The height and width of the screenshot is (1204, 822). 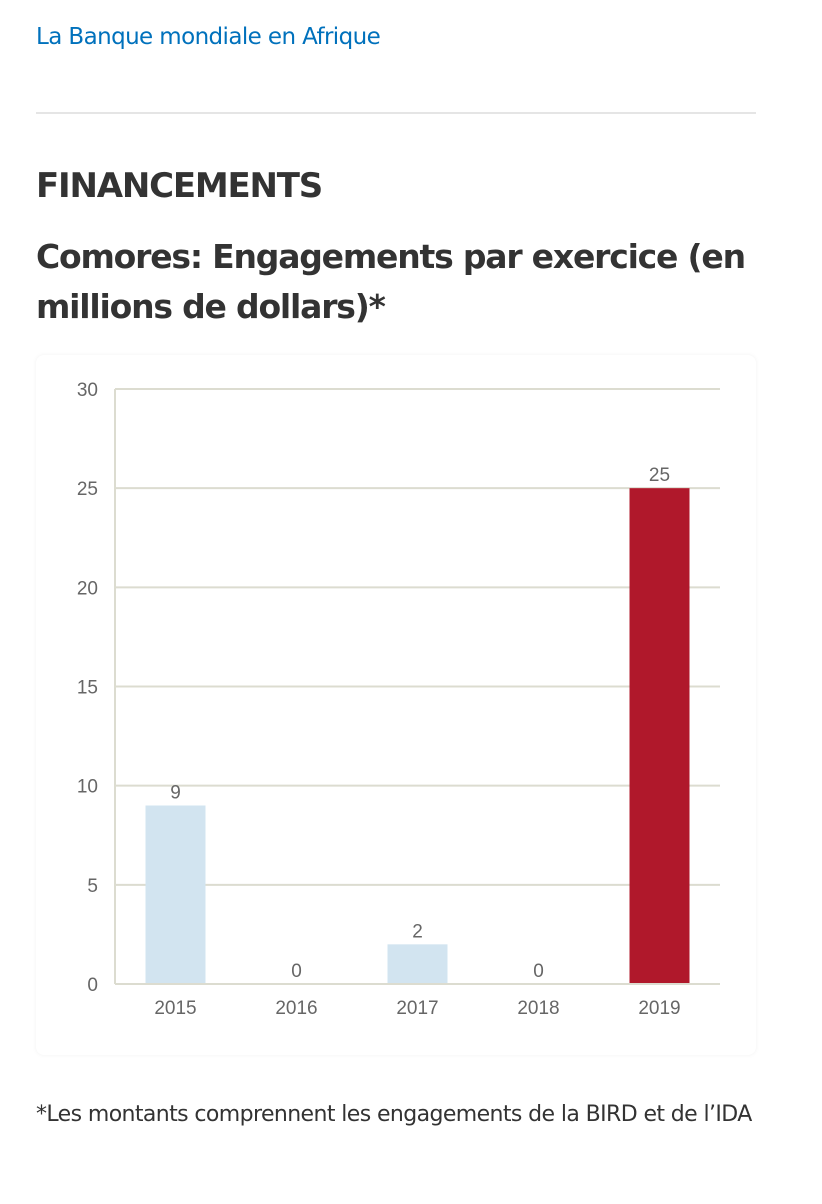 I want to click on y-tick-label: 25, so click(x=87, y=489).